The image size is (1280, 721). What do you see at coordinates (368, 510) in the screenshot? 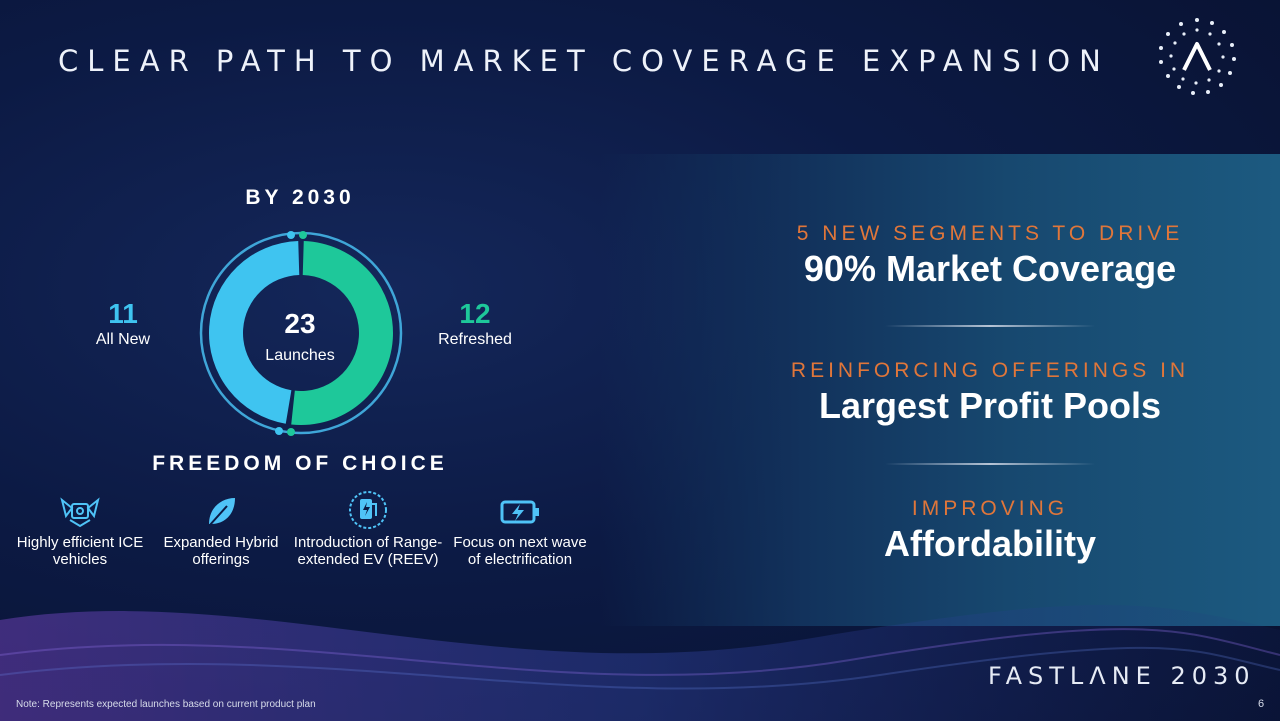
I see `ev-charger-icon` at bounding box center [368, 510].